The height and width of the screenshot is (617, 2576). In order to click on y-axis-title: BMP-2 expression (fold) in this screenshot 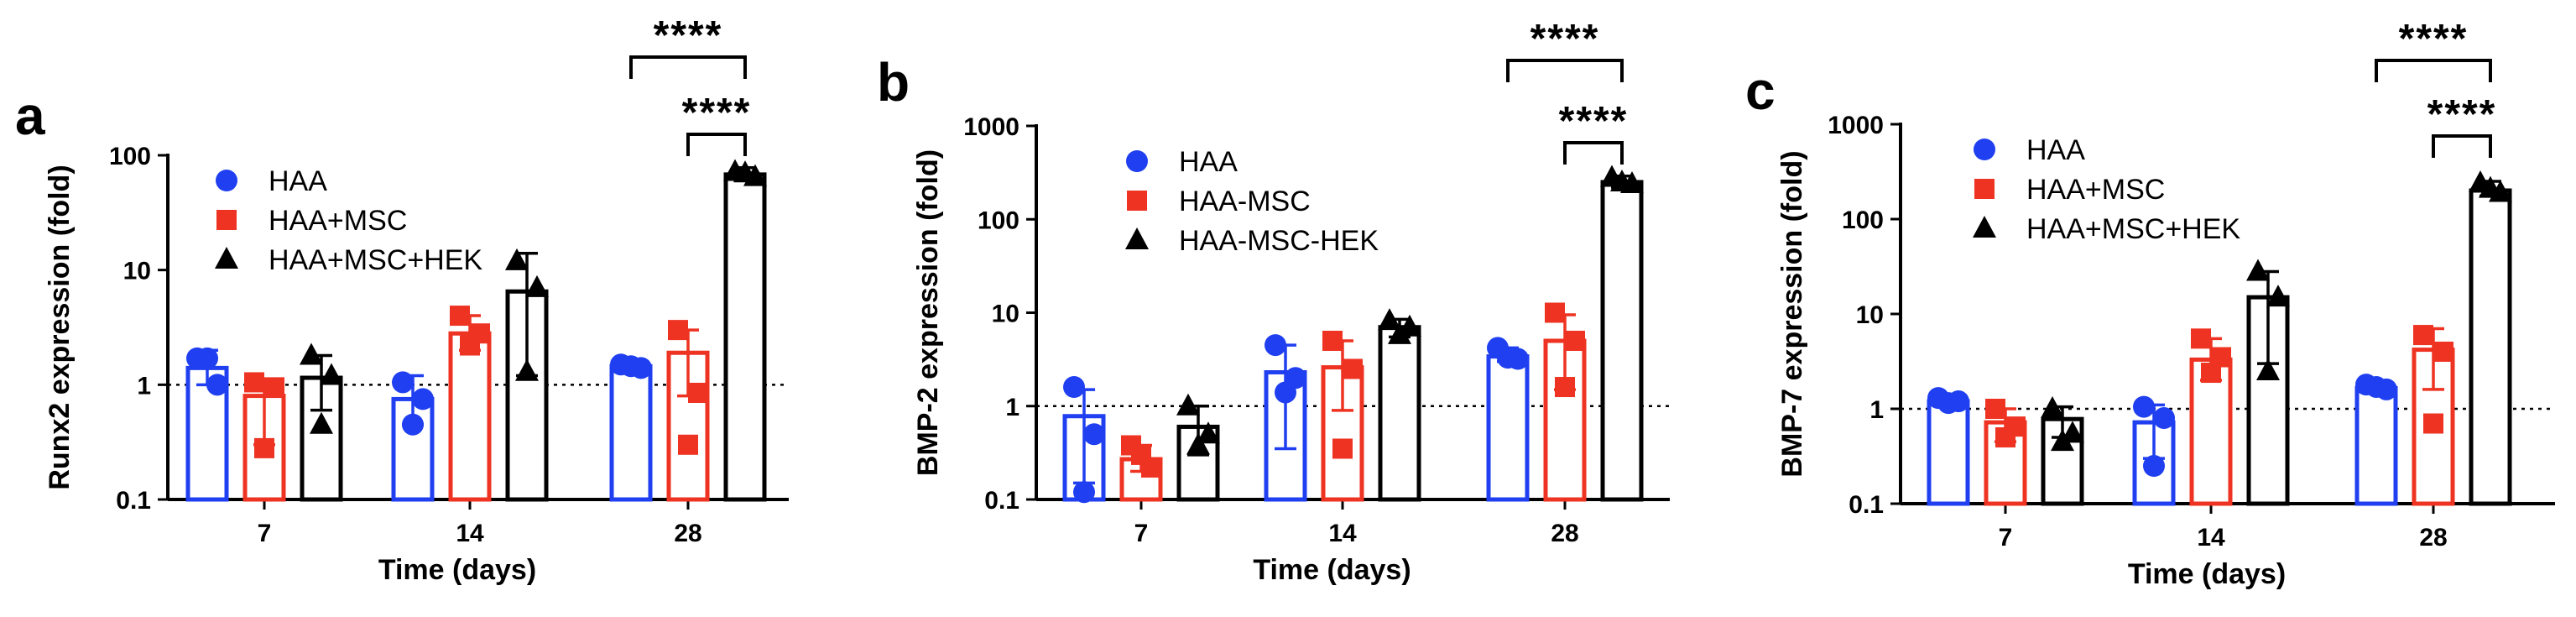, I will do `click(928, 312)`.